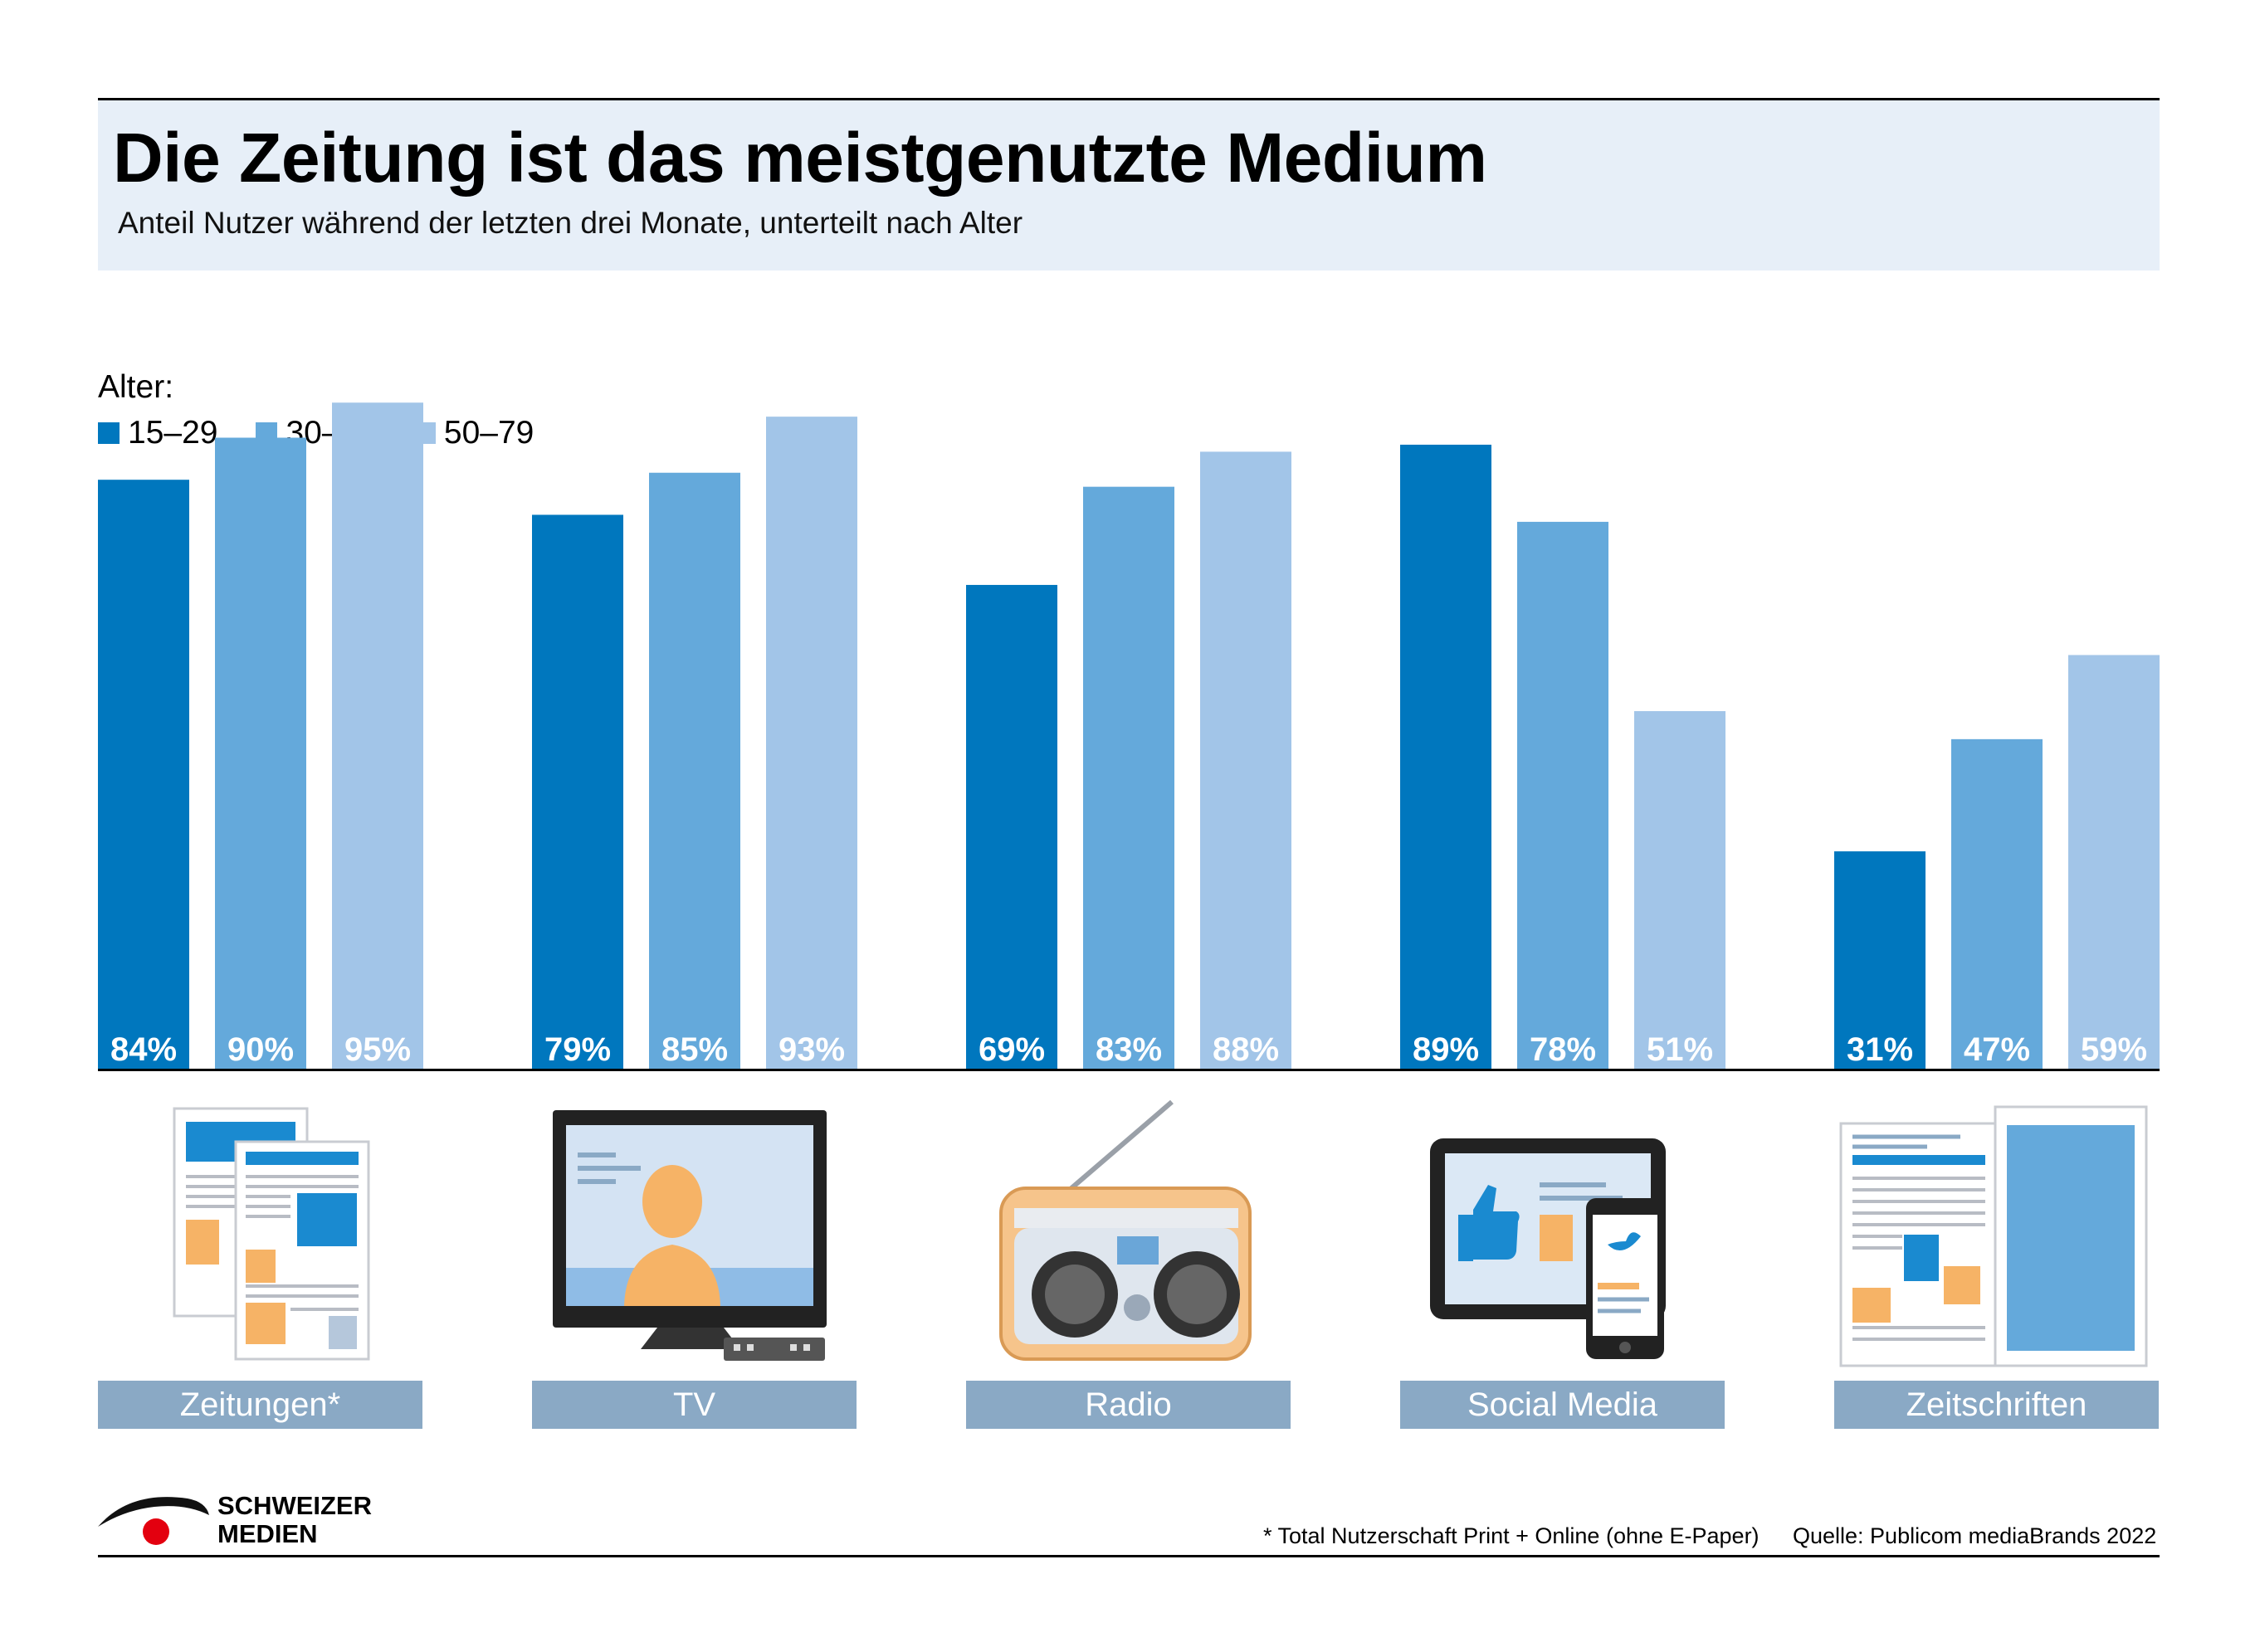 Image resolution: width=2255 pixels, height=1652 pixels. What do you see at coordinates (1246, 1049) in the screenshot?
I see `bar-value-label: 88%` at bounding box center [1246, 1049].